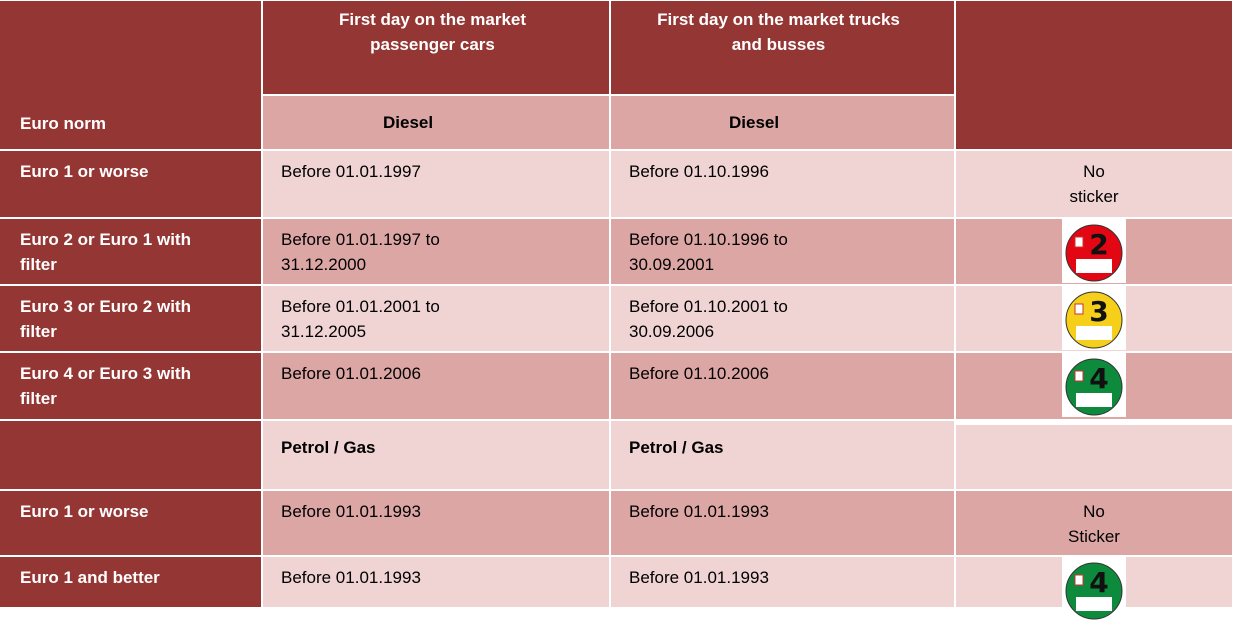  Describe the element at coordinates (360, 252) in the screenshot. I see `row-cars-text: Before 01.01.1997 to 31.12.2000` at that location.